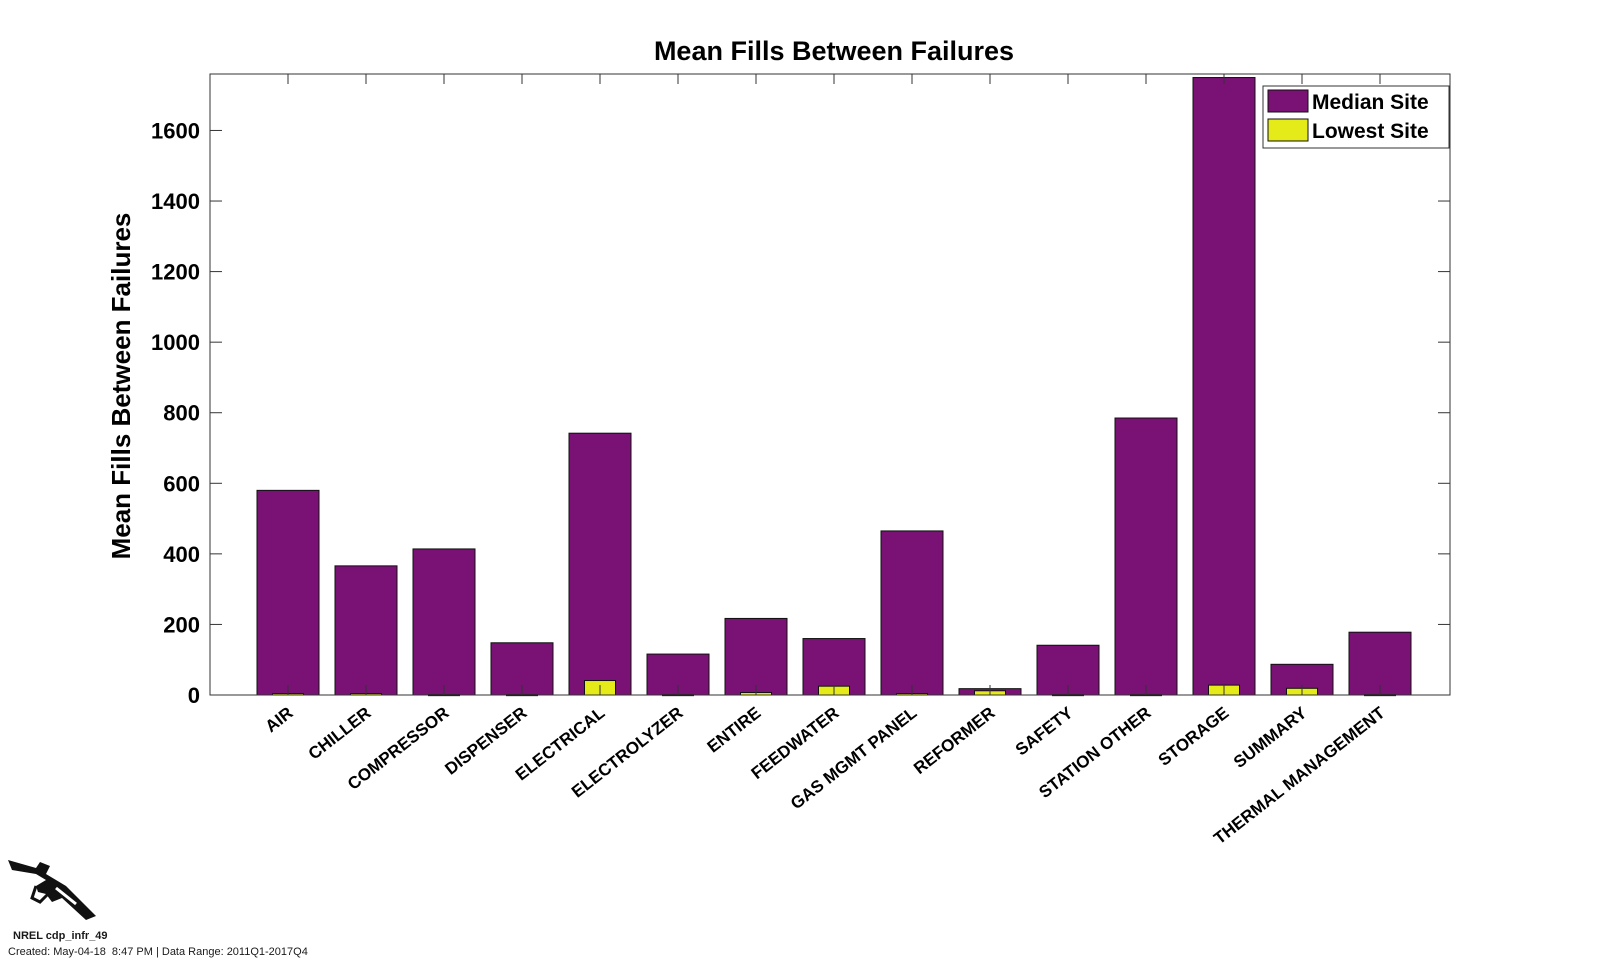 Image resolution: width=1600 pixels, height=960 pixels. What do you see at coordinates (1270, 737) in the screenshot?
I see `x-tick-label-summary: SUMMARY` at bounding box center [1270, 737].